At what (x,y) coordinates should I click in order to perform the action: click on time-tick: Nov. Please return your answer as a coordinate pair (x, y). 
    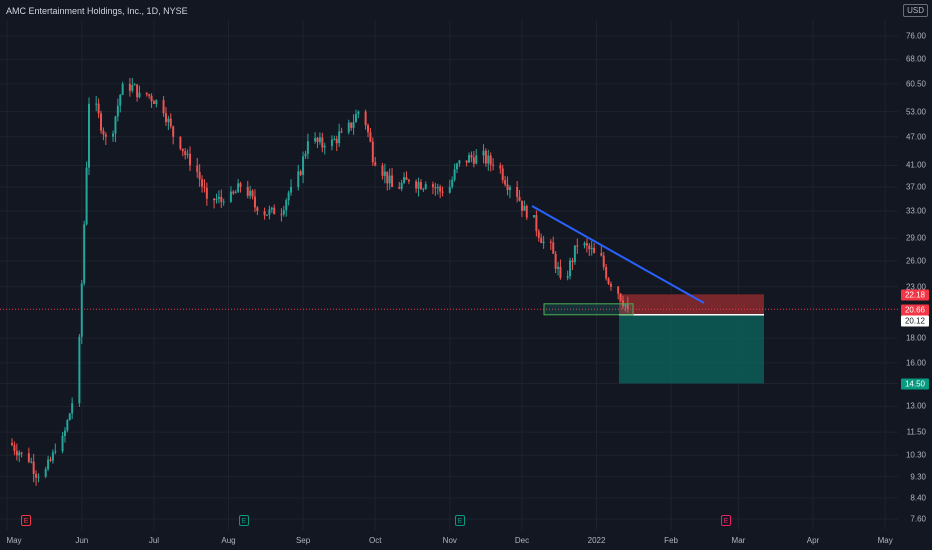
    Looking at the image, I should click on (449, 540).